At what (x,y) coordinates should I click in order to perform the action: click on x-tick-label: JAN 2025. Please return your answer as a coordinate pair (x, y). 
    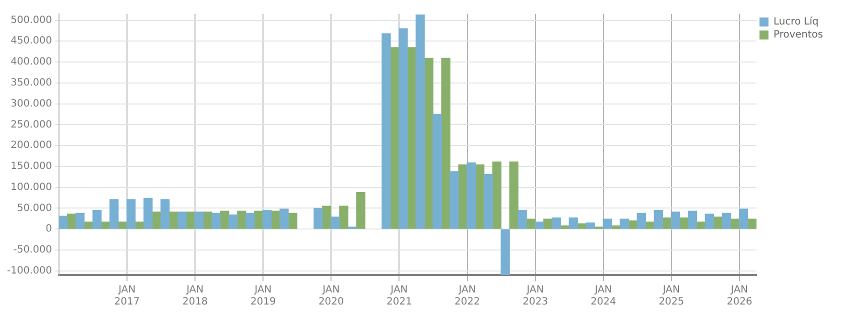
    Looking at the image, I should click on (671, 296).